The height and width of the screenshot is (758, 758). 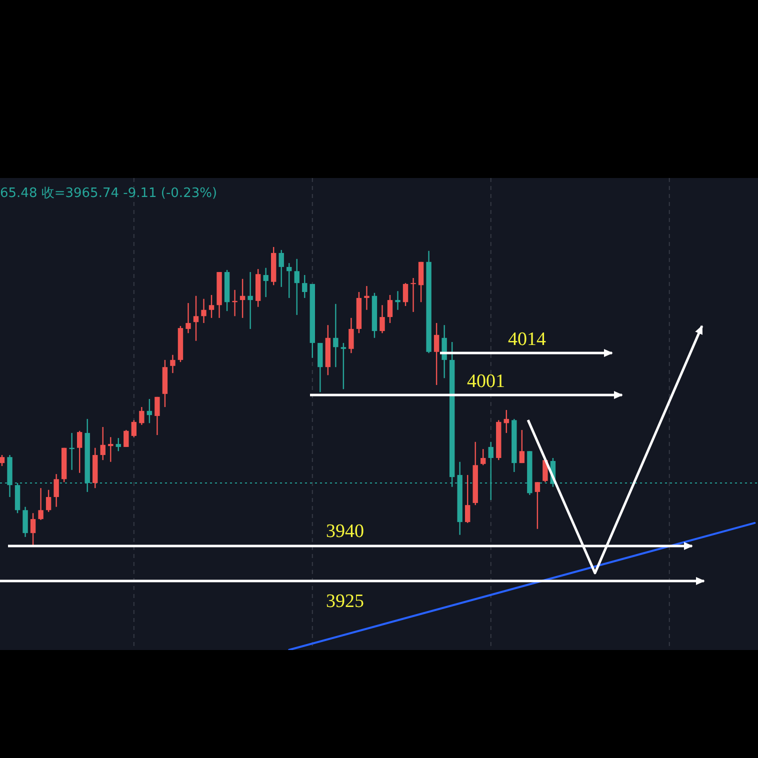 What do you see at coordinates (486, 381) in the screenshot?
I see `annotation: 4001` at bounding box center [486, 381].